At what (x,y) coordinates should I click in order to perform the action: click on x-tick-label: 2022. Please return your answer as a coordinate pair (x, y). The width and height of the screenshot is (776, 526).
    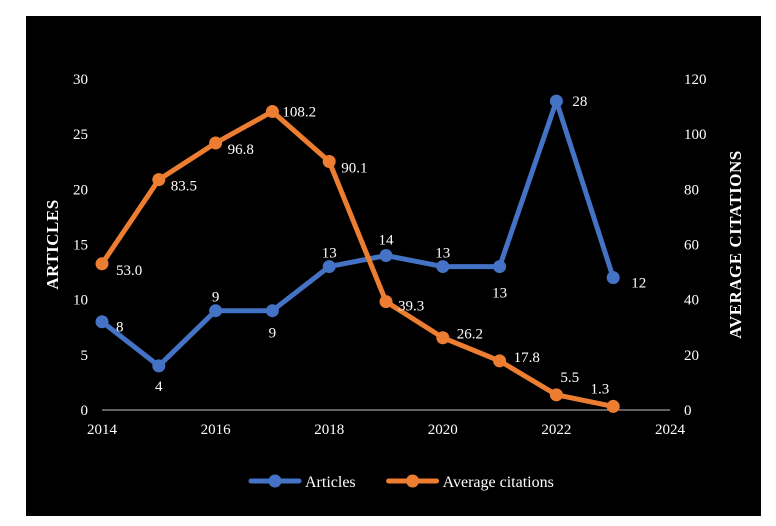
    Looking at the image, I should click on (556, 430).